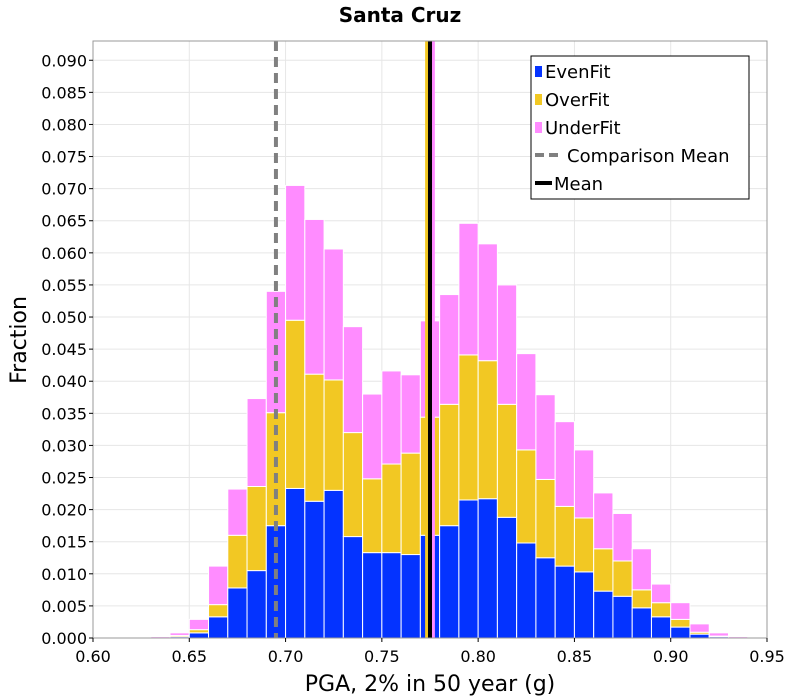 The image size is (800, 700). Describe the element at coordinates (538, 71) in the screenshot. I see `legend-swatch-evenfit` at that location.